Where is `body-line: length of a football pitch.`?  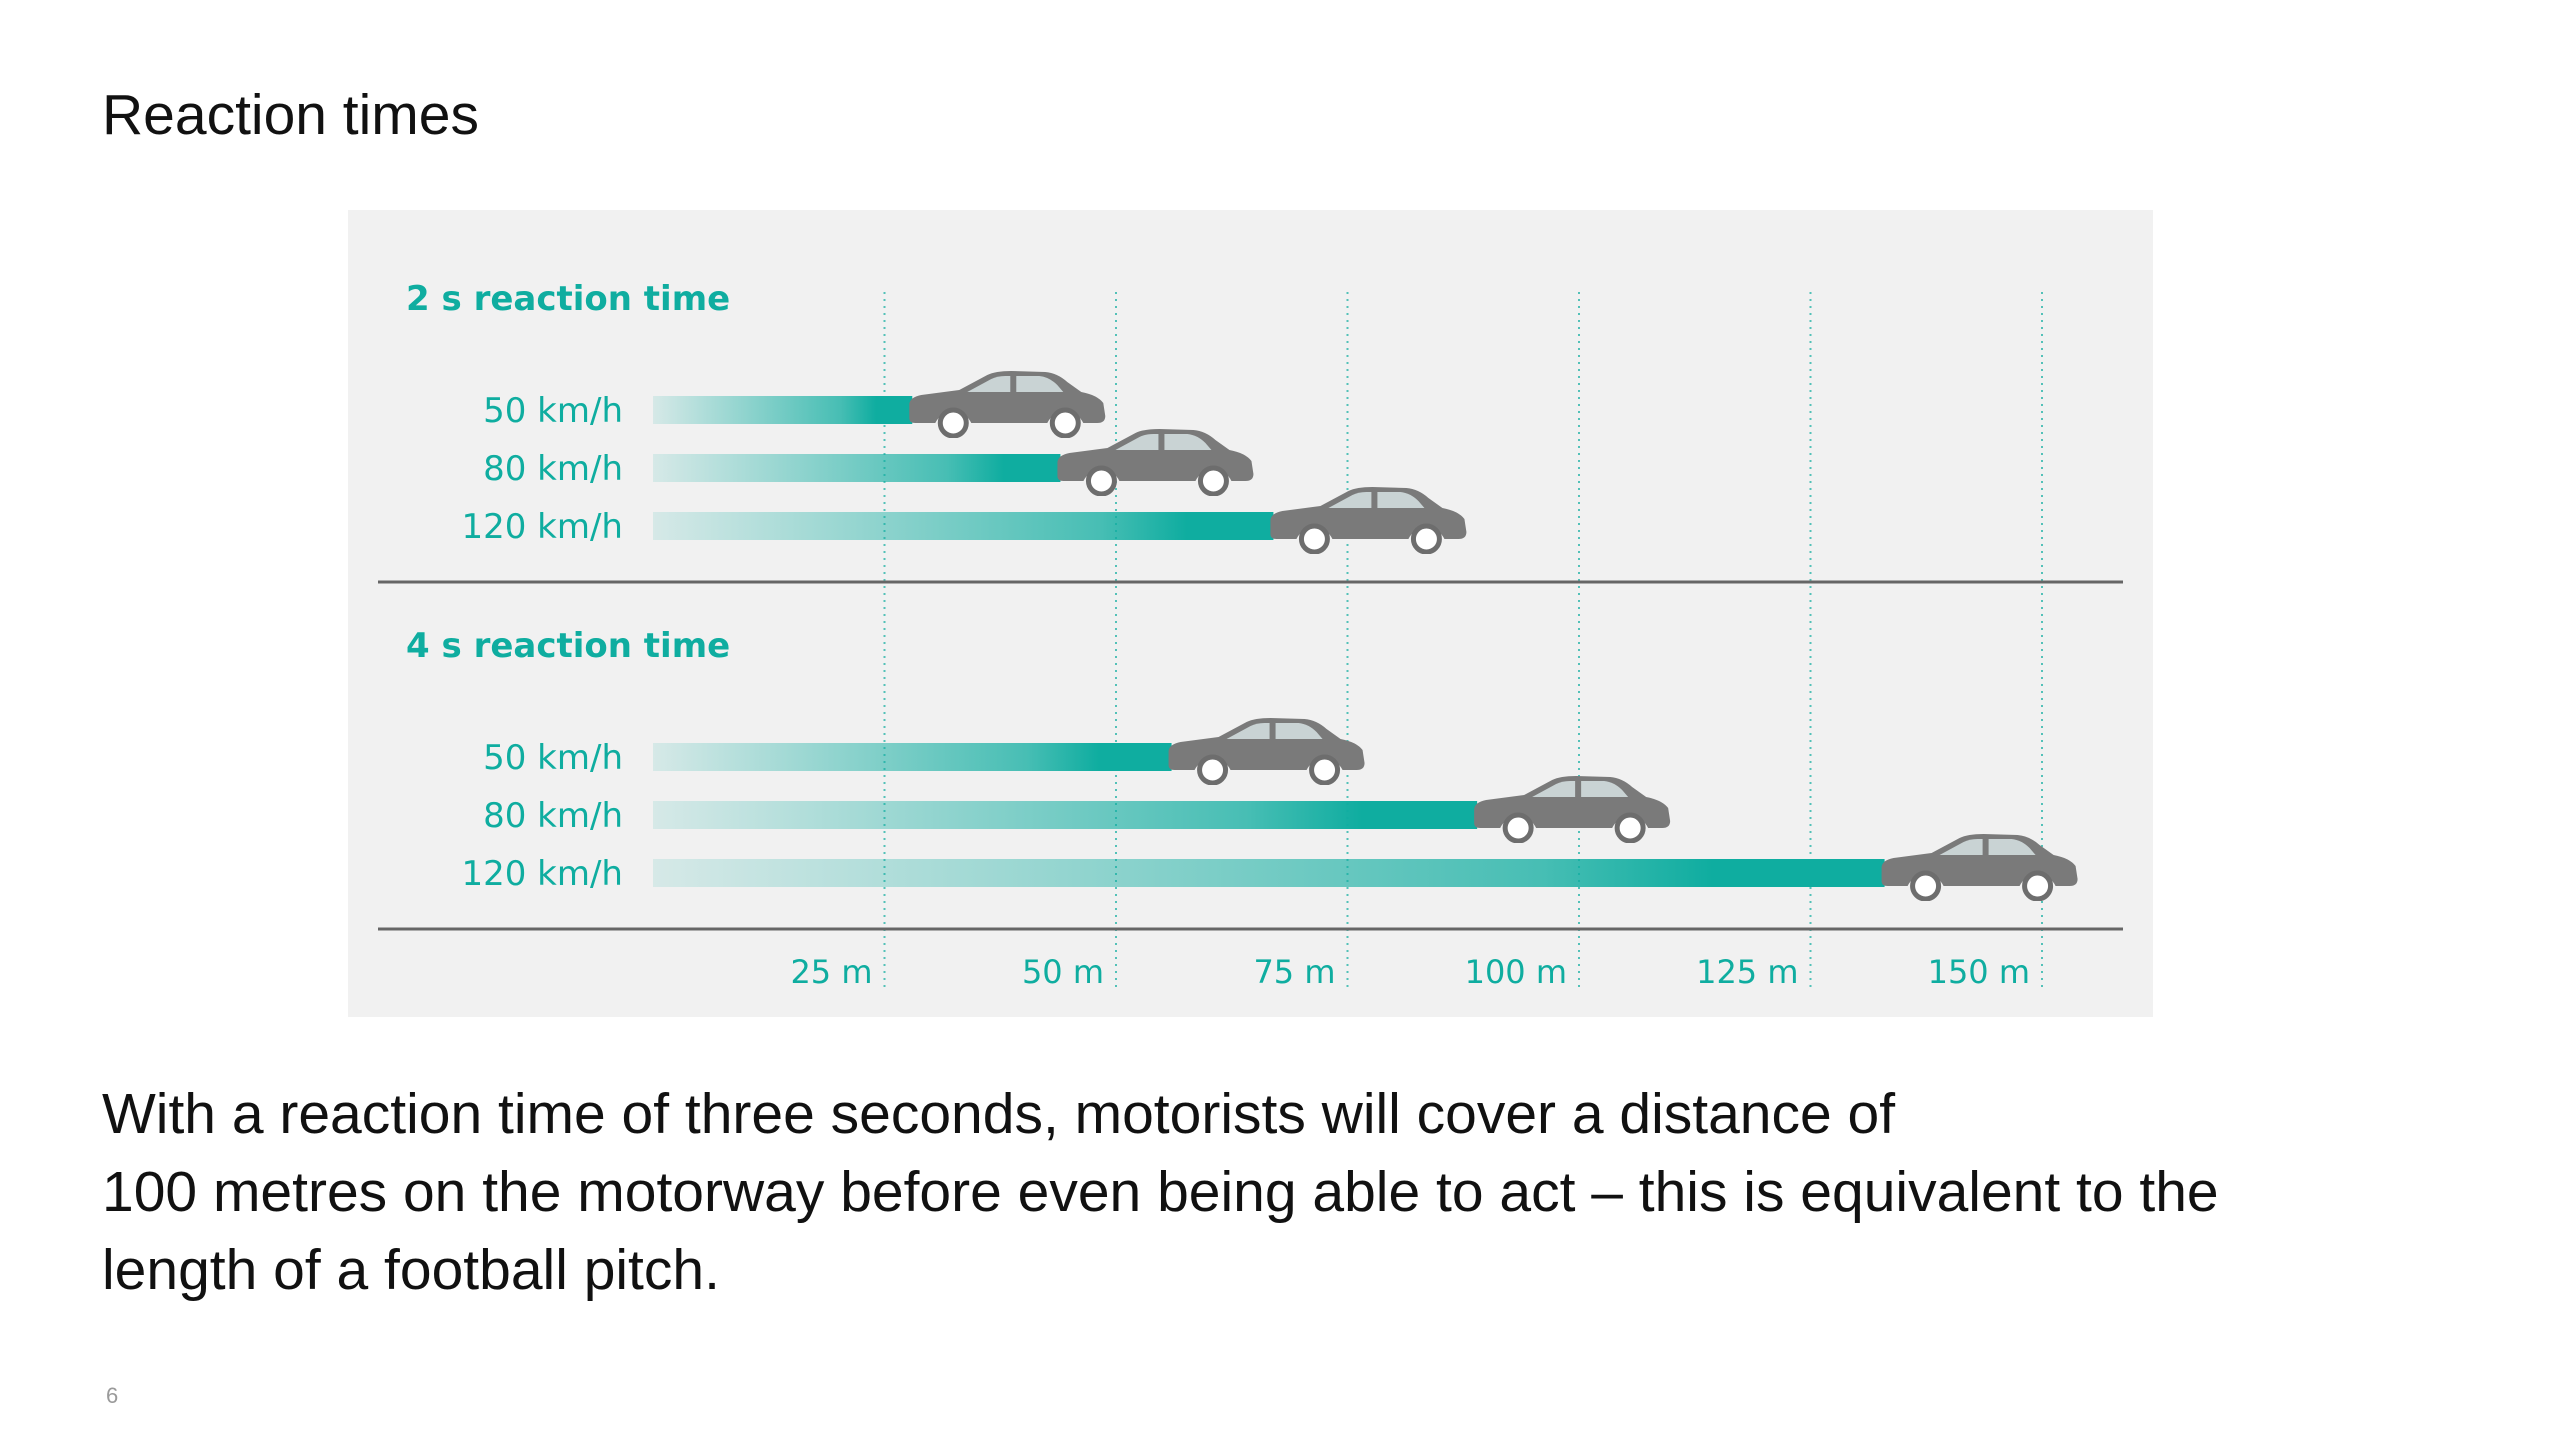
body-line: length of a football pitch. is located at coordinates (411, 1270).